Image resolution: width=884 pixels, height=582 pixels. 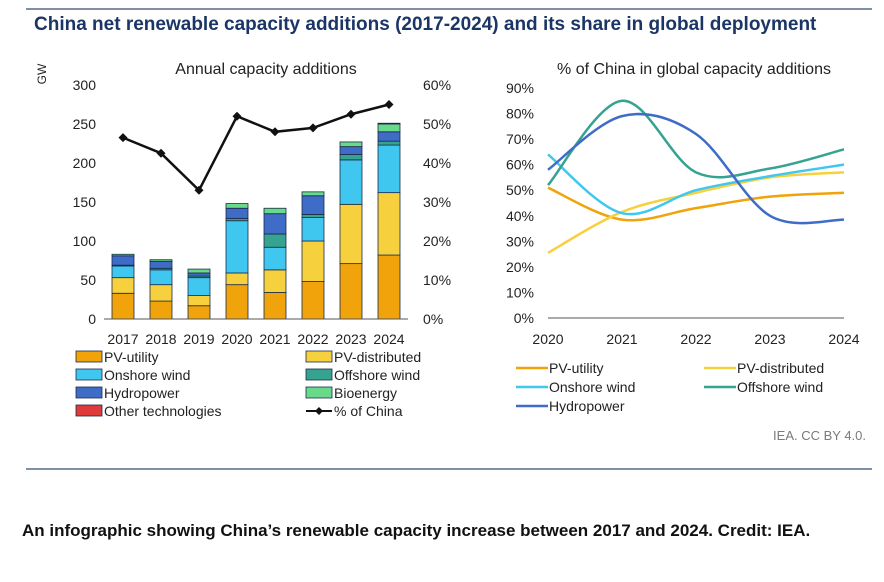 I want to click on legend-label-other-technologies: Other technologies, so click(x=163, y=411).